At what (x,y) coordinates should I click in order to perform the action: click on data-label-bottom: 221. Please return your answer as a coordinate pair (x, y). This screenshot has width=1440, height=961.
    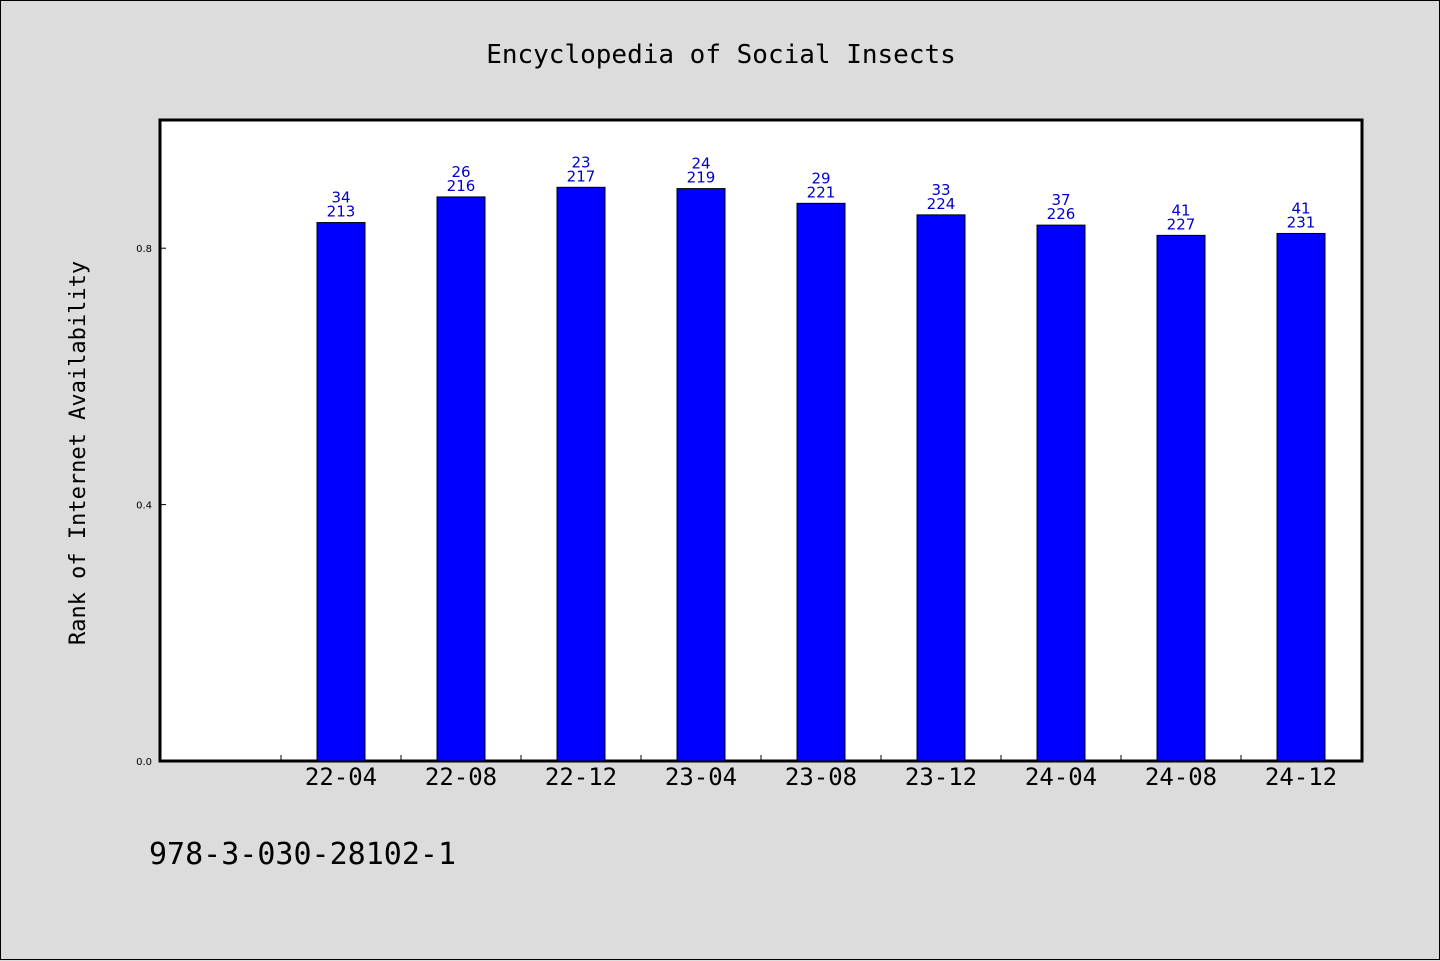
    Looking at the image, I should click on (821, 192).